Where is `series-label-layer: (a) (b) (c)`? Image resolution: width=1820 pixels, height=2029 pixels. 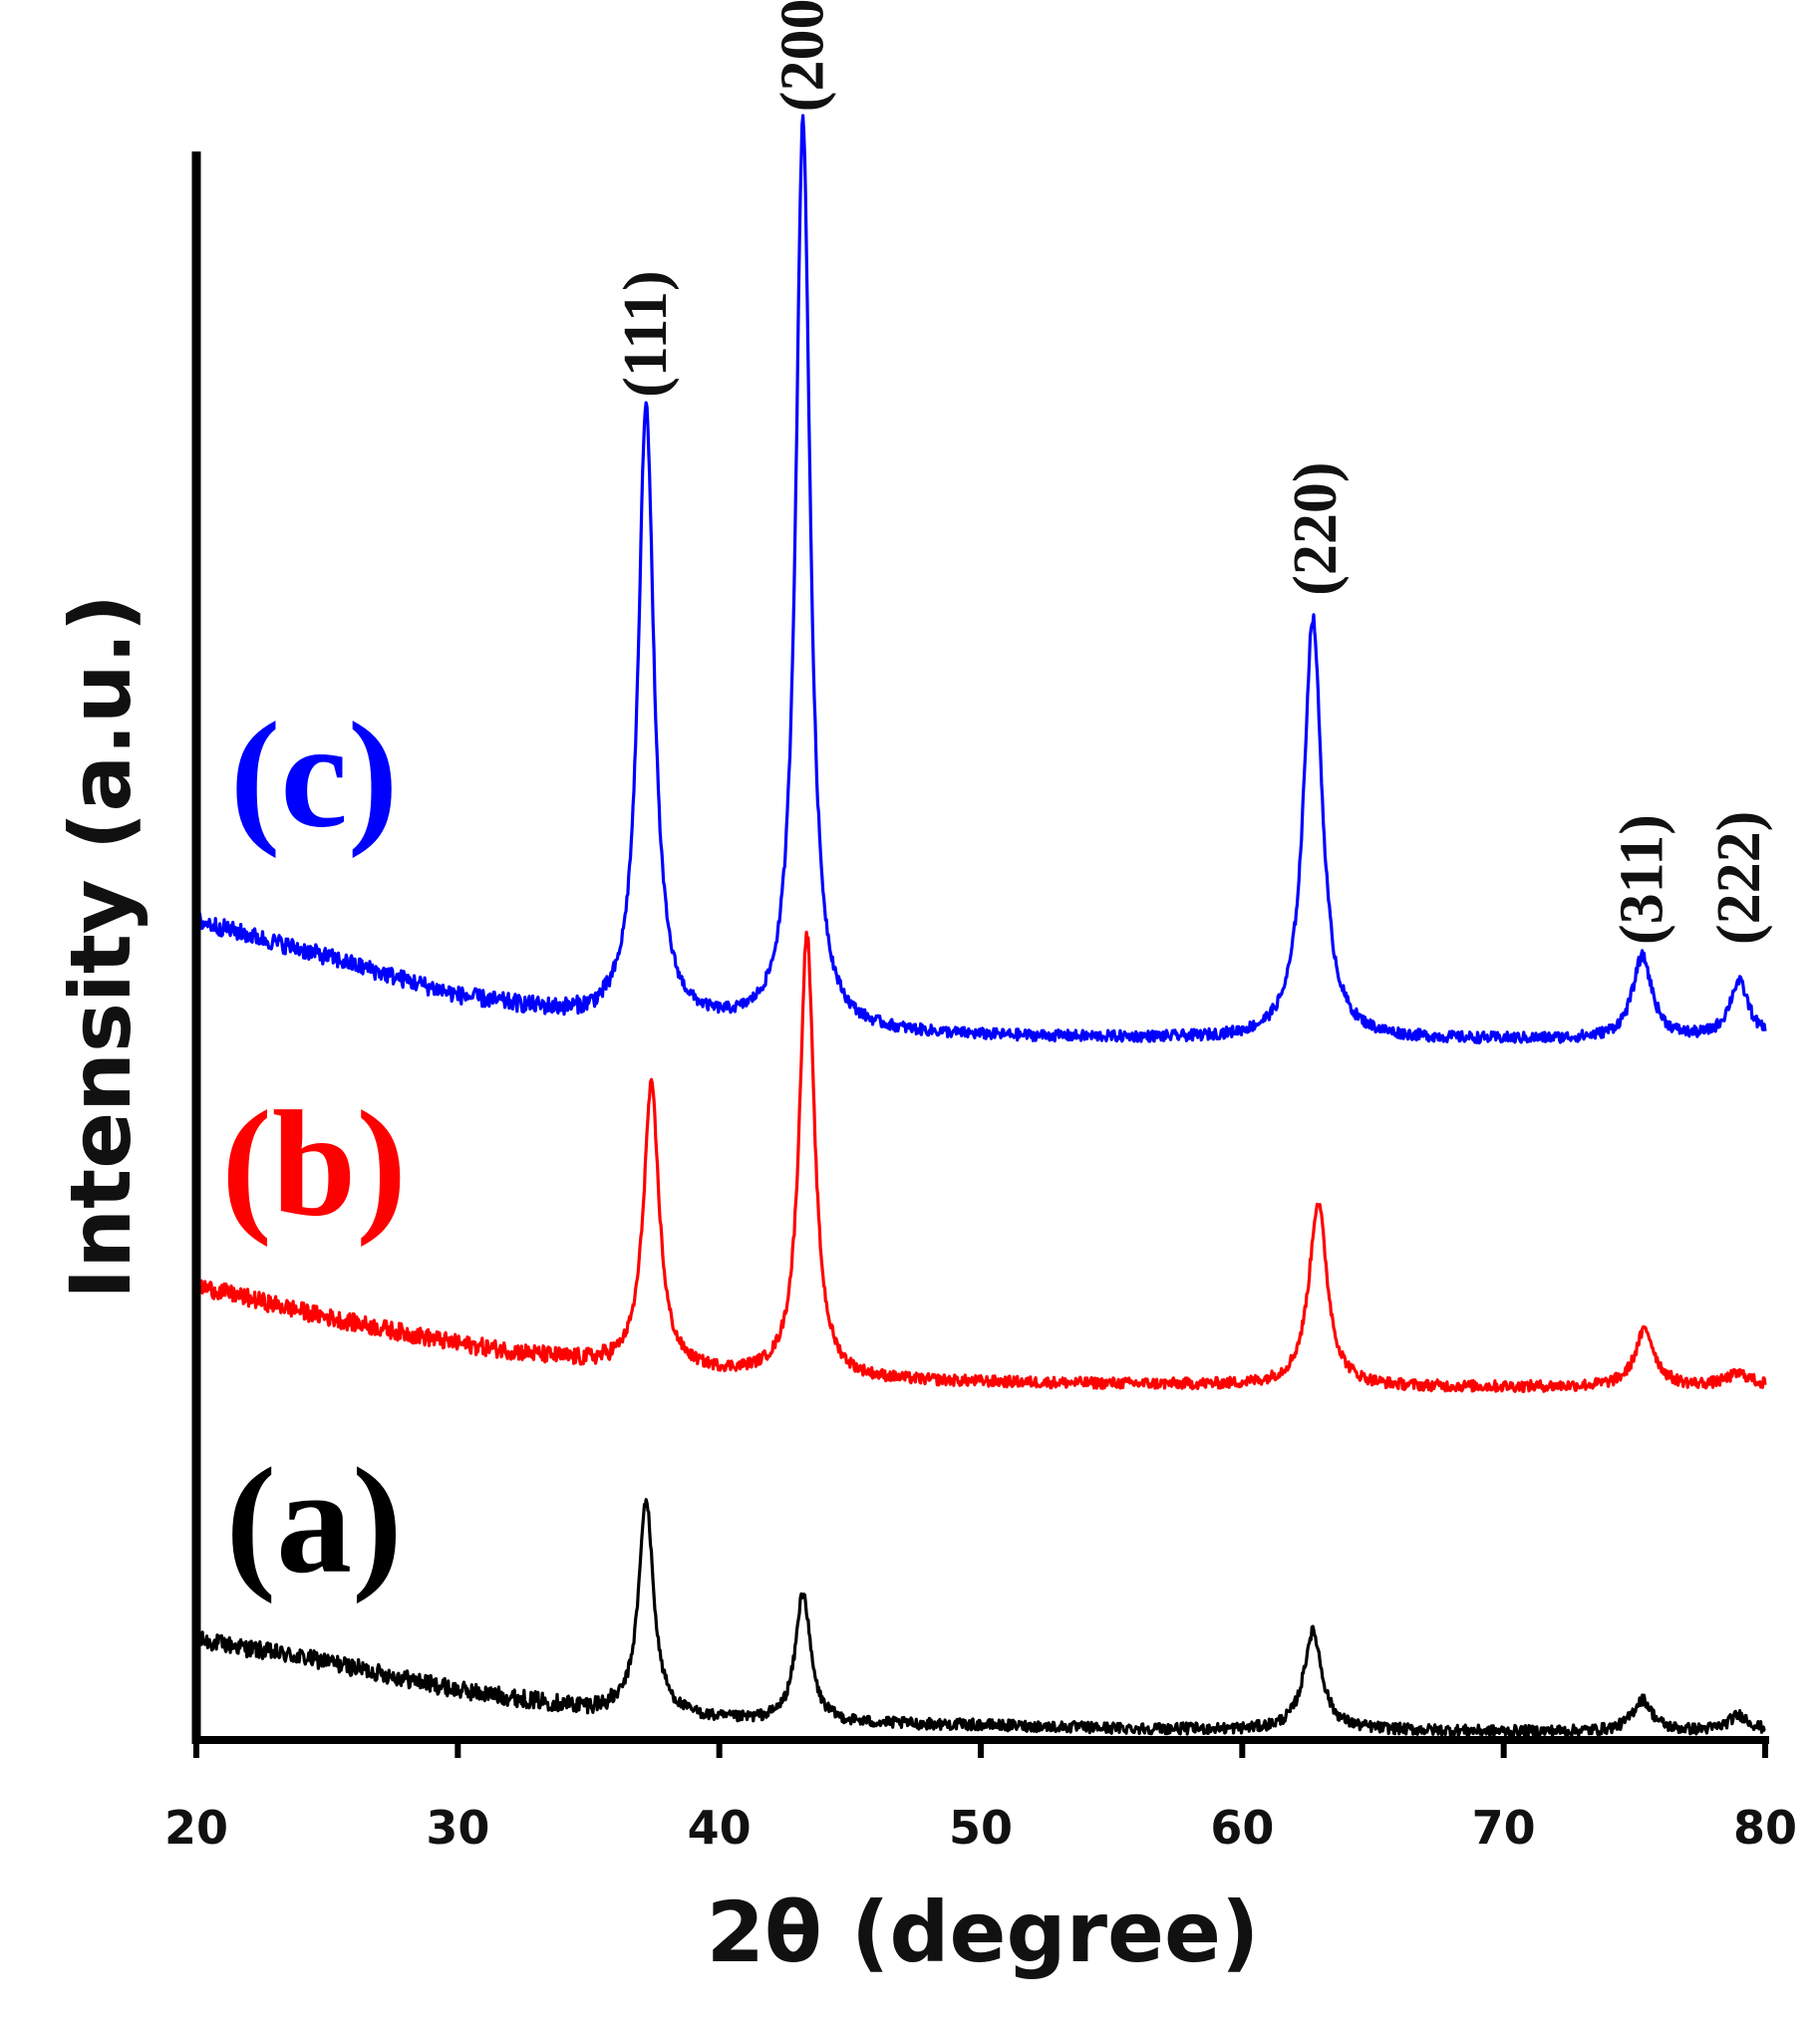 series-label-layer: (a) (b) (c) is located at coordinates (314, 1148).